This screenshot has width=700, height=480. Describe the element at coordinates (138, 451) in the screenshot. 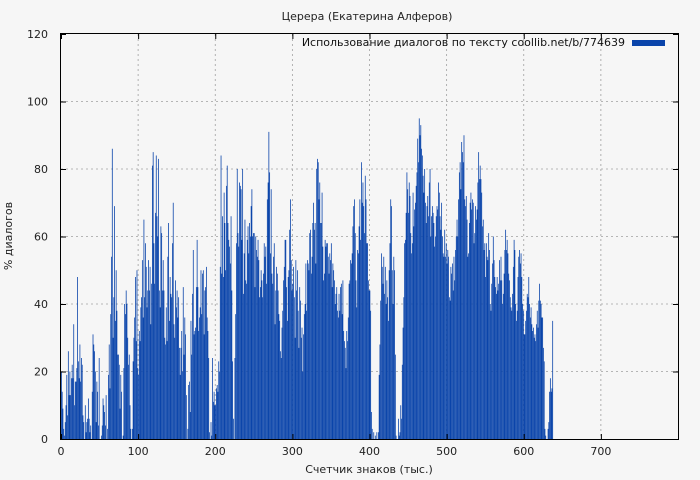

I see `x-tick-label: 100` at that location.